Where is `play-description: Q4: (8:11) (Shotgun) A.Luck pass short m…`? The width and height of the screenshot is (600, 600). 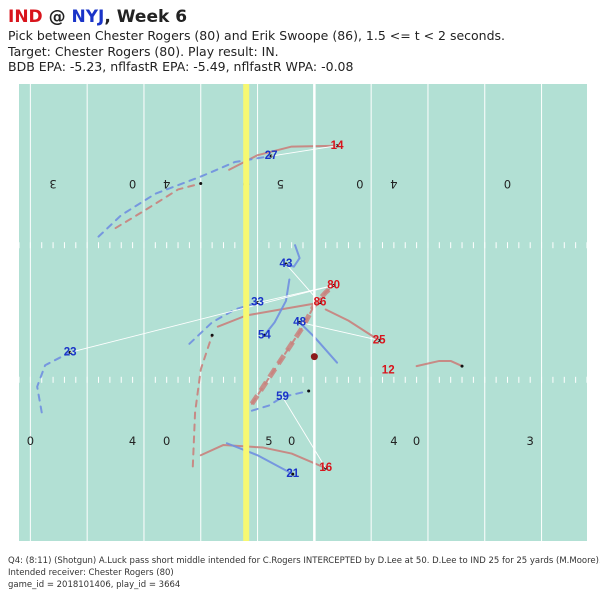 play-description: Q4: (8:11) (Shotgun) A.Luck pass short m… is located at coordinates (304, 561).